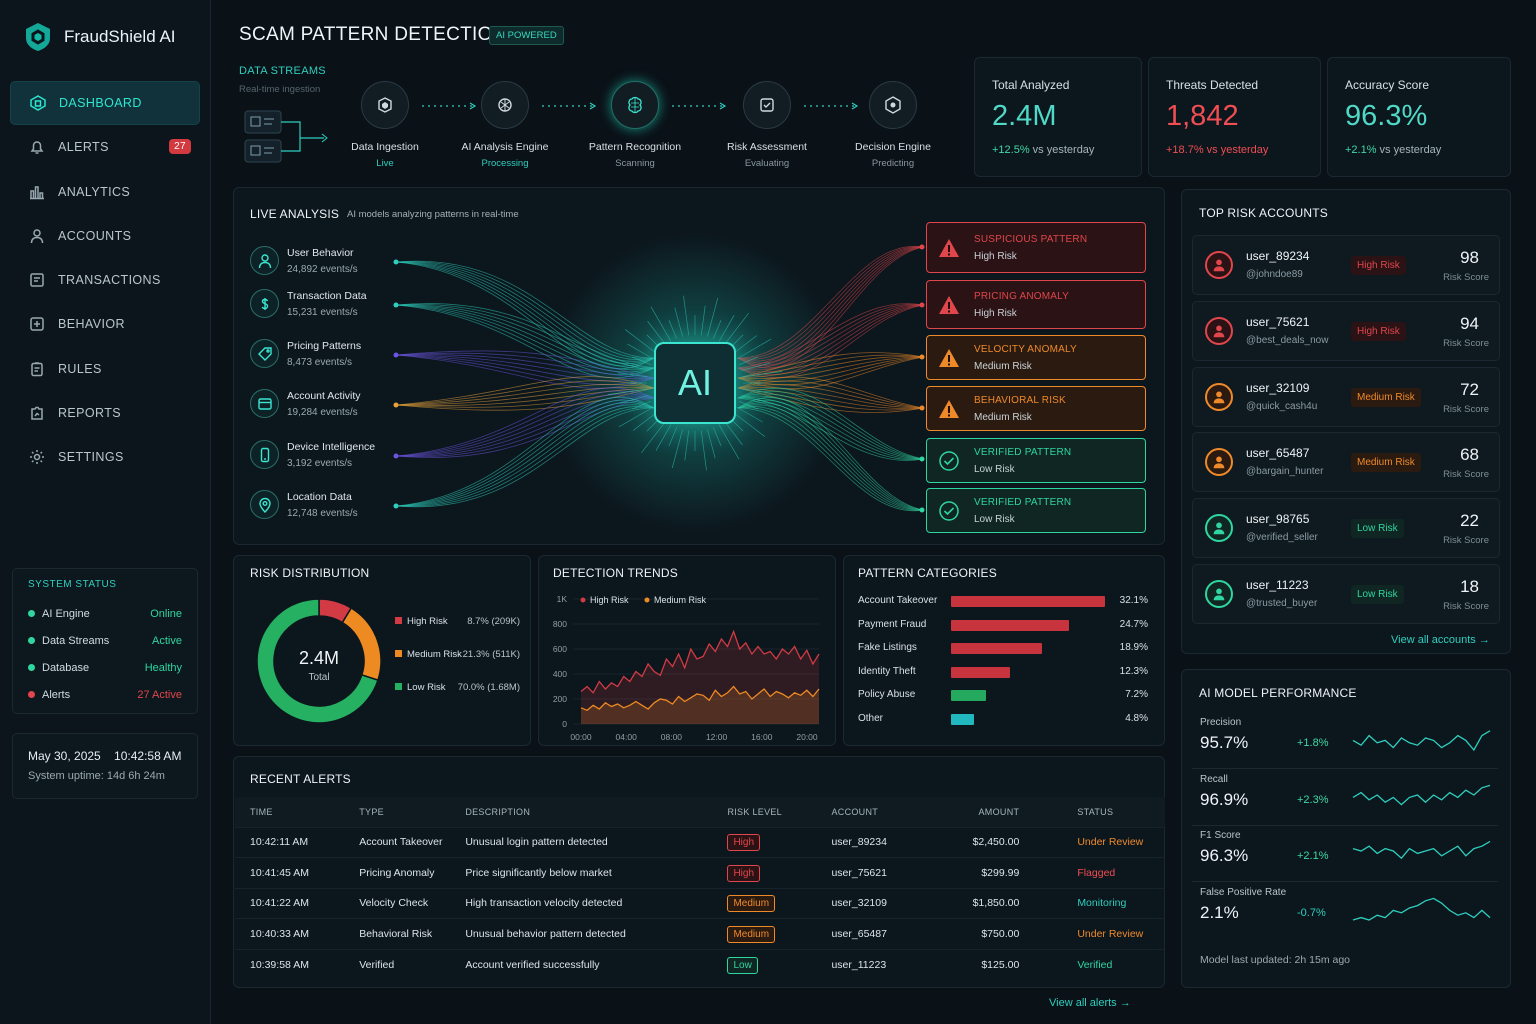 Image resolution: width=1536 pixels, height=1024 pixels. Describe the element at coordinates (635, 105) in the screenshot. I see `pipeline-stage-icon-wrap` at that location.